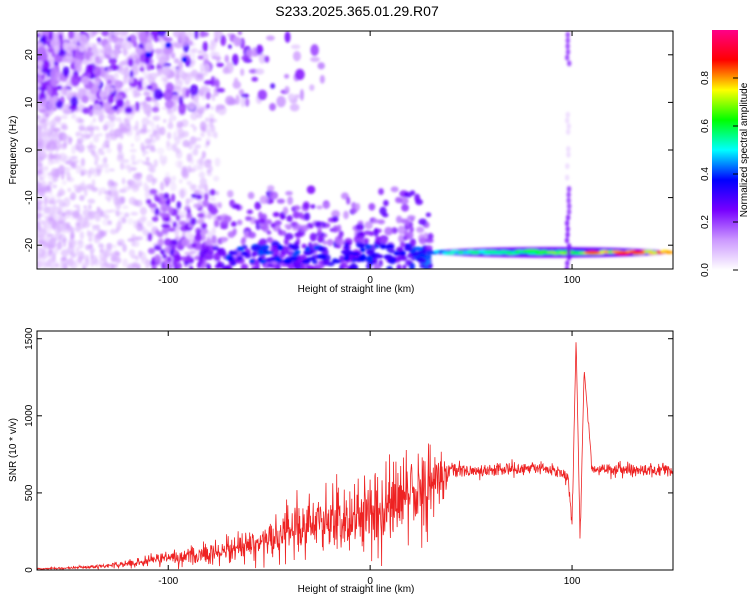 The width and height of the screenshot is (750, 600). What do you see at coordinates (705, 78) in the screenshot?
I see `colorbar-tick-label: 0.8` at bounding box center [705, 78].